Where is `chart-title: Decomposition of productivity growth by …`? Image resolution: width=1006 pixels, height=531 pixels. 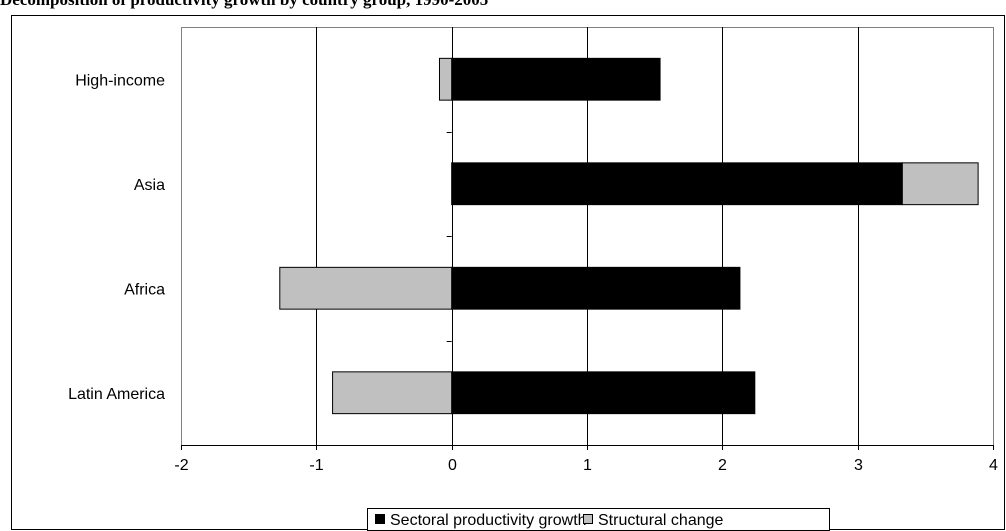
chart-title: Decomposition of productivity growth by … is located at coordinates (244, 5).